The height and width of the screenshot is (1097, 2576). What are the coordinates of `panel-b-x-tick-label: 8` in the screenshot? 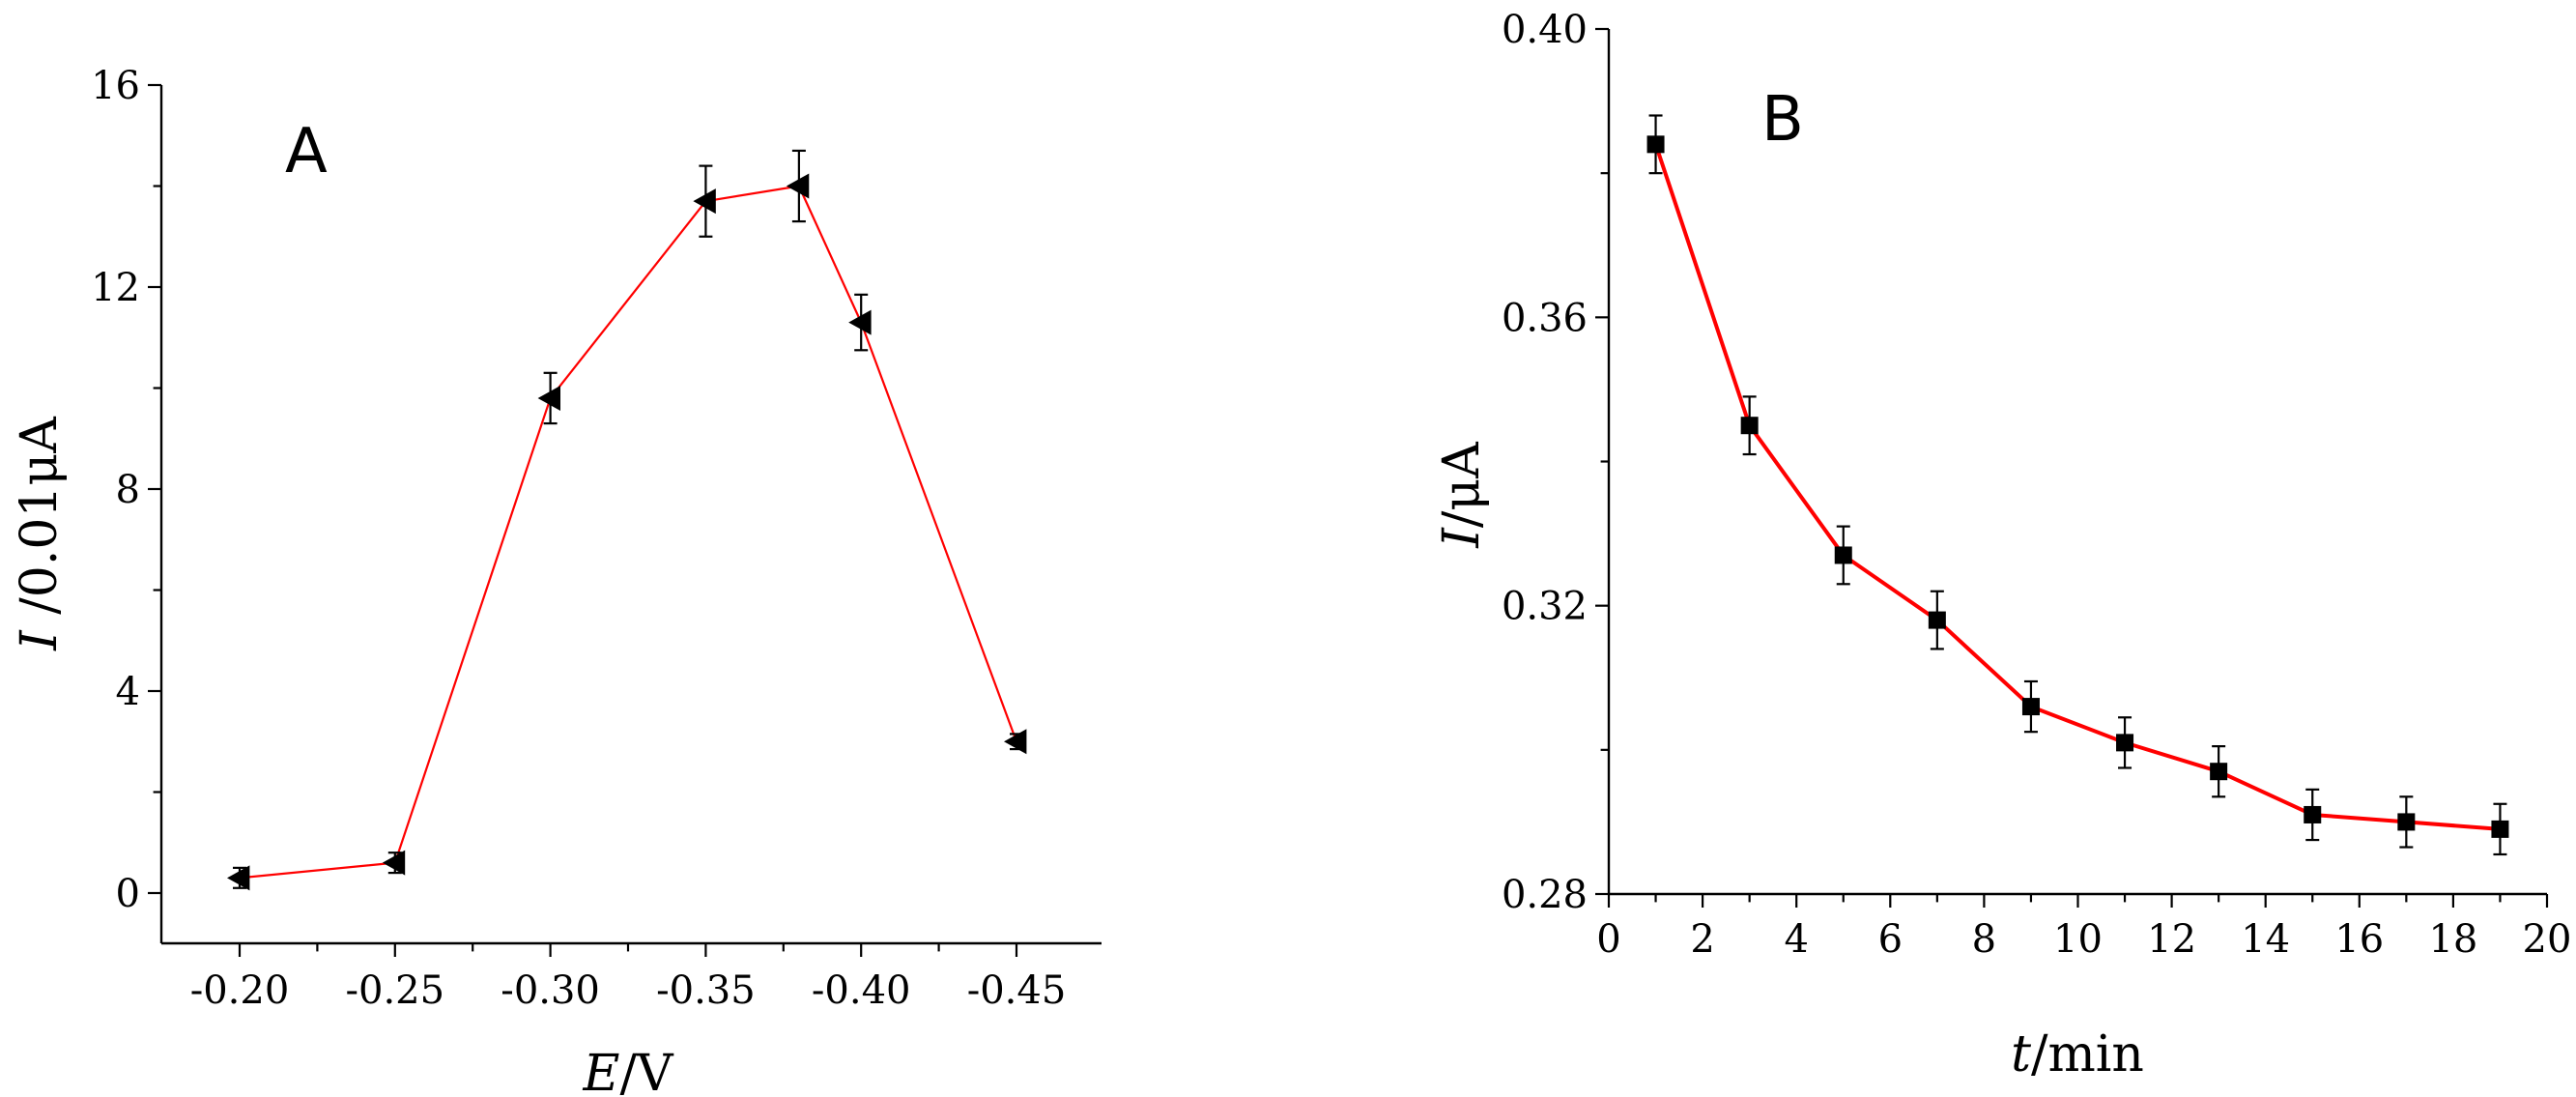 It's located at (1984, 940).